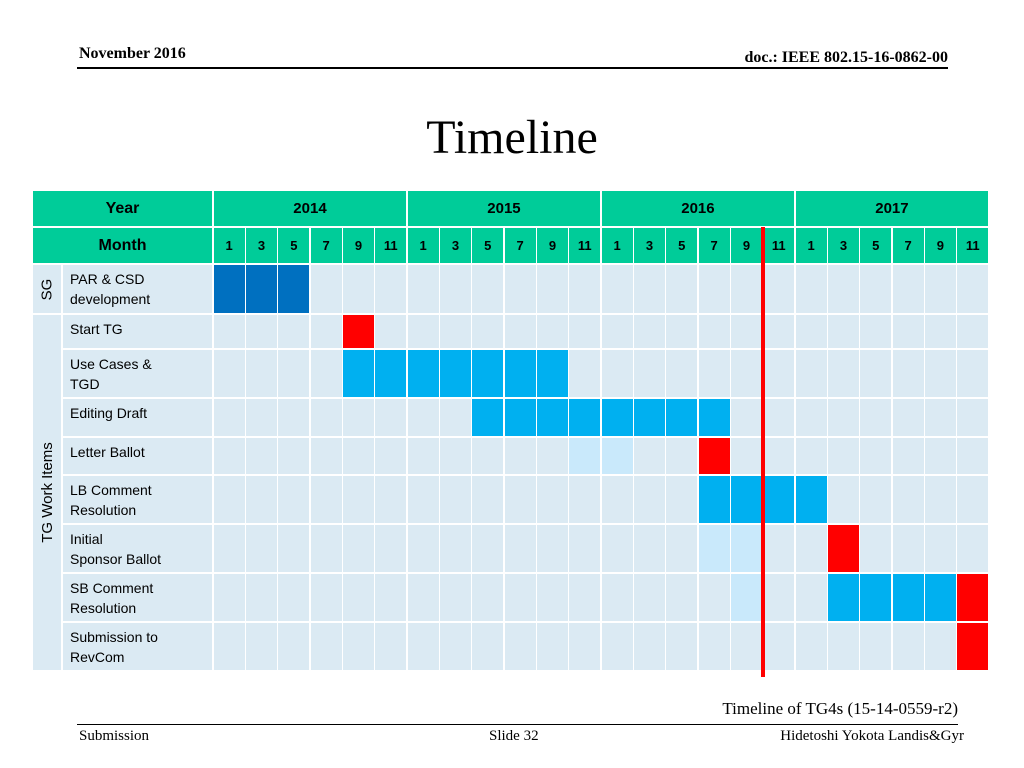 The width and height of the screenshot is (1024, 768). Describe the element at coordinates (714, 245) in the screenshot. I see `month-label: 7` at that location.